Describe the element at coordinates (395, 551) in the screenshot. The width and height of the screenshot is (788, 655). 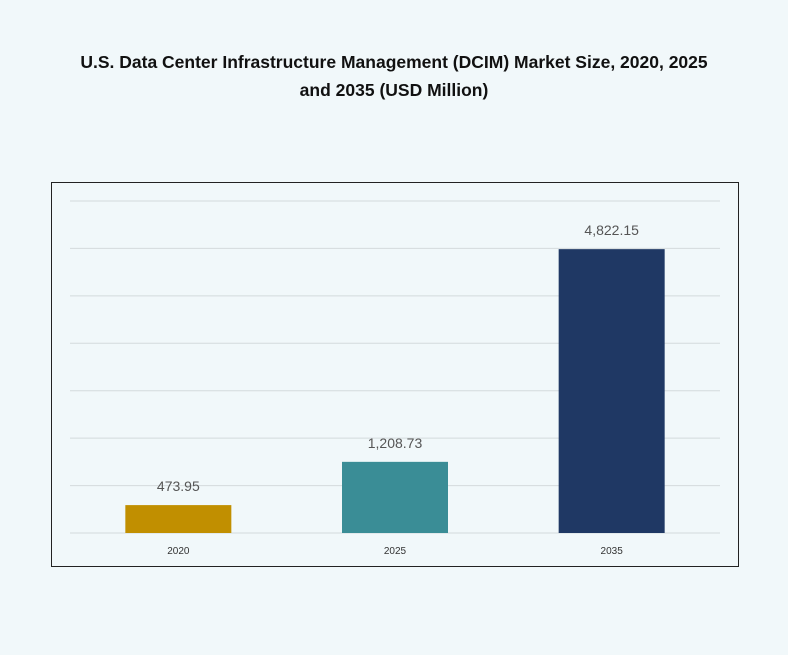
I see `x-tick-label: 2025` at that location.